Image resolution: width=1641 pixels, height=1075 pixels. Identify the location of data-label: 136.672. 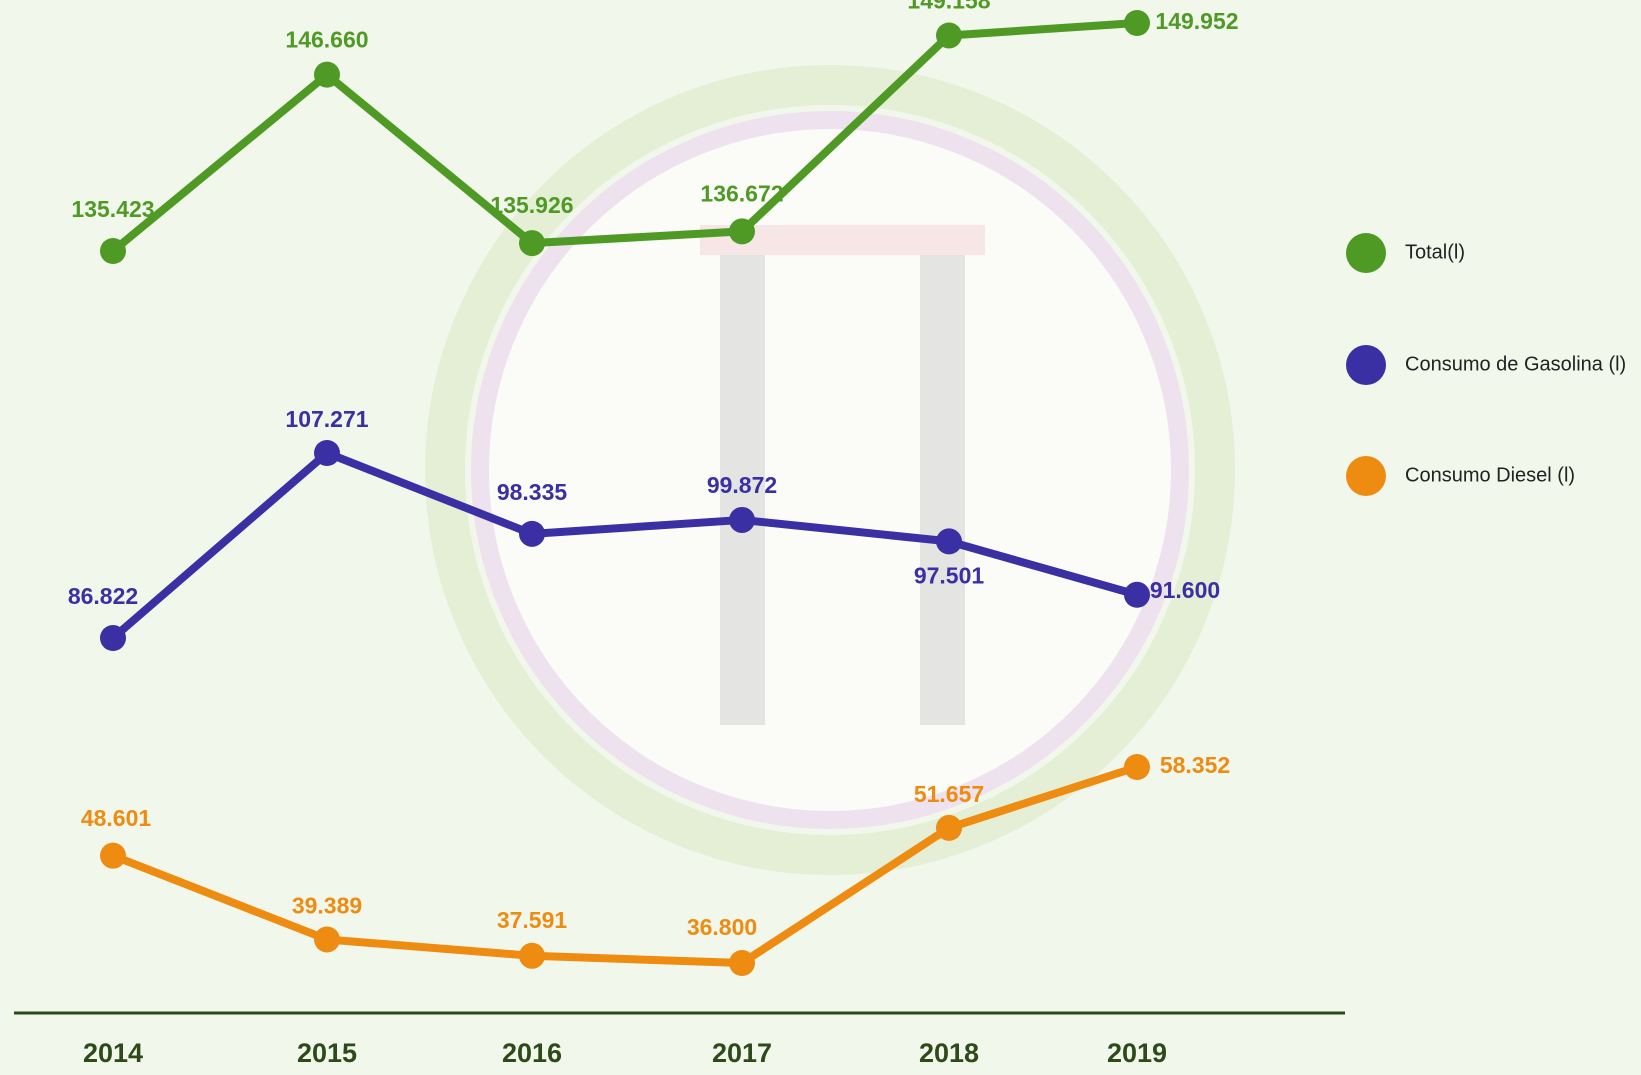
(741, 193).